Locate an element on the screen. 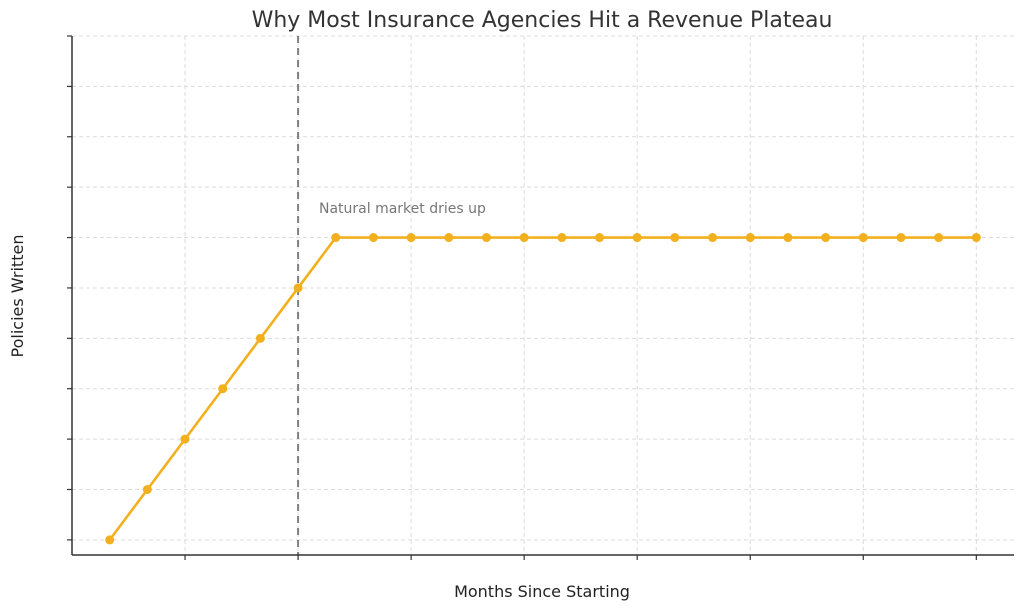  annotation-label: Natural market dries up is located at coordinates (402, 209).